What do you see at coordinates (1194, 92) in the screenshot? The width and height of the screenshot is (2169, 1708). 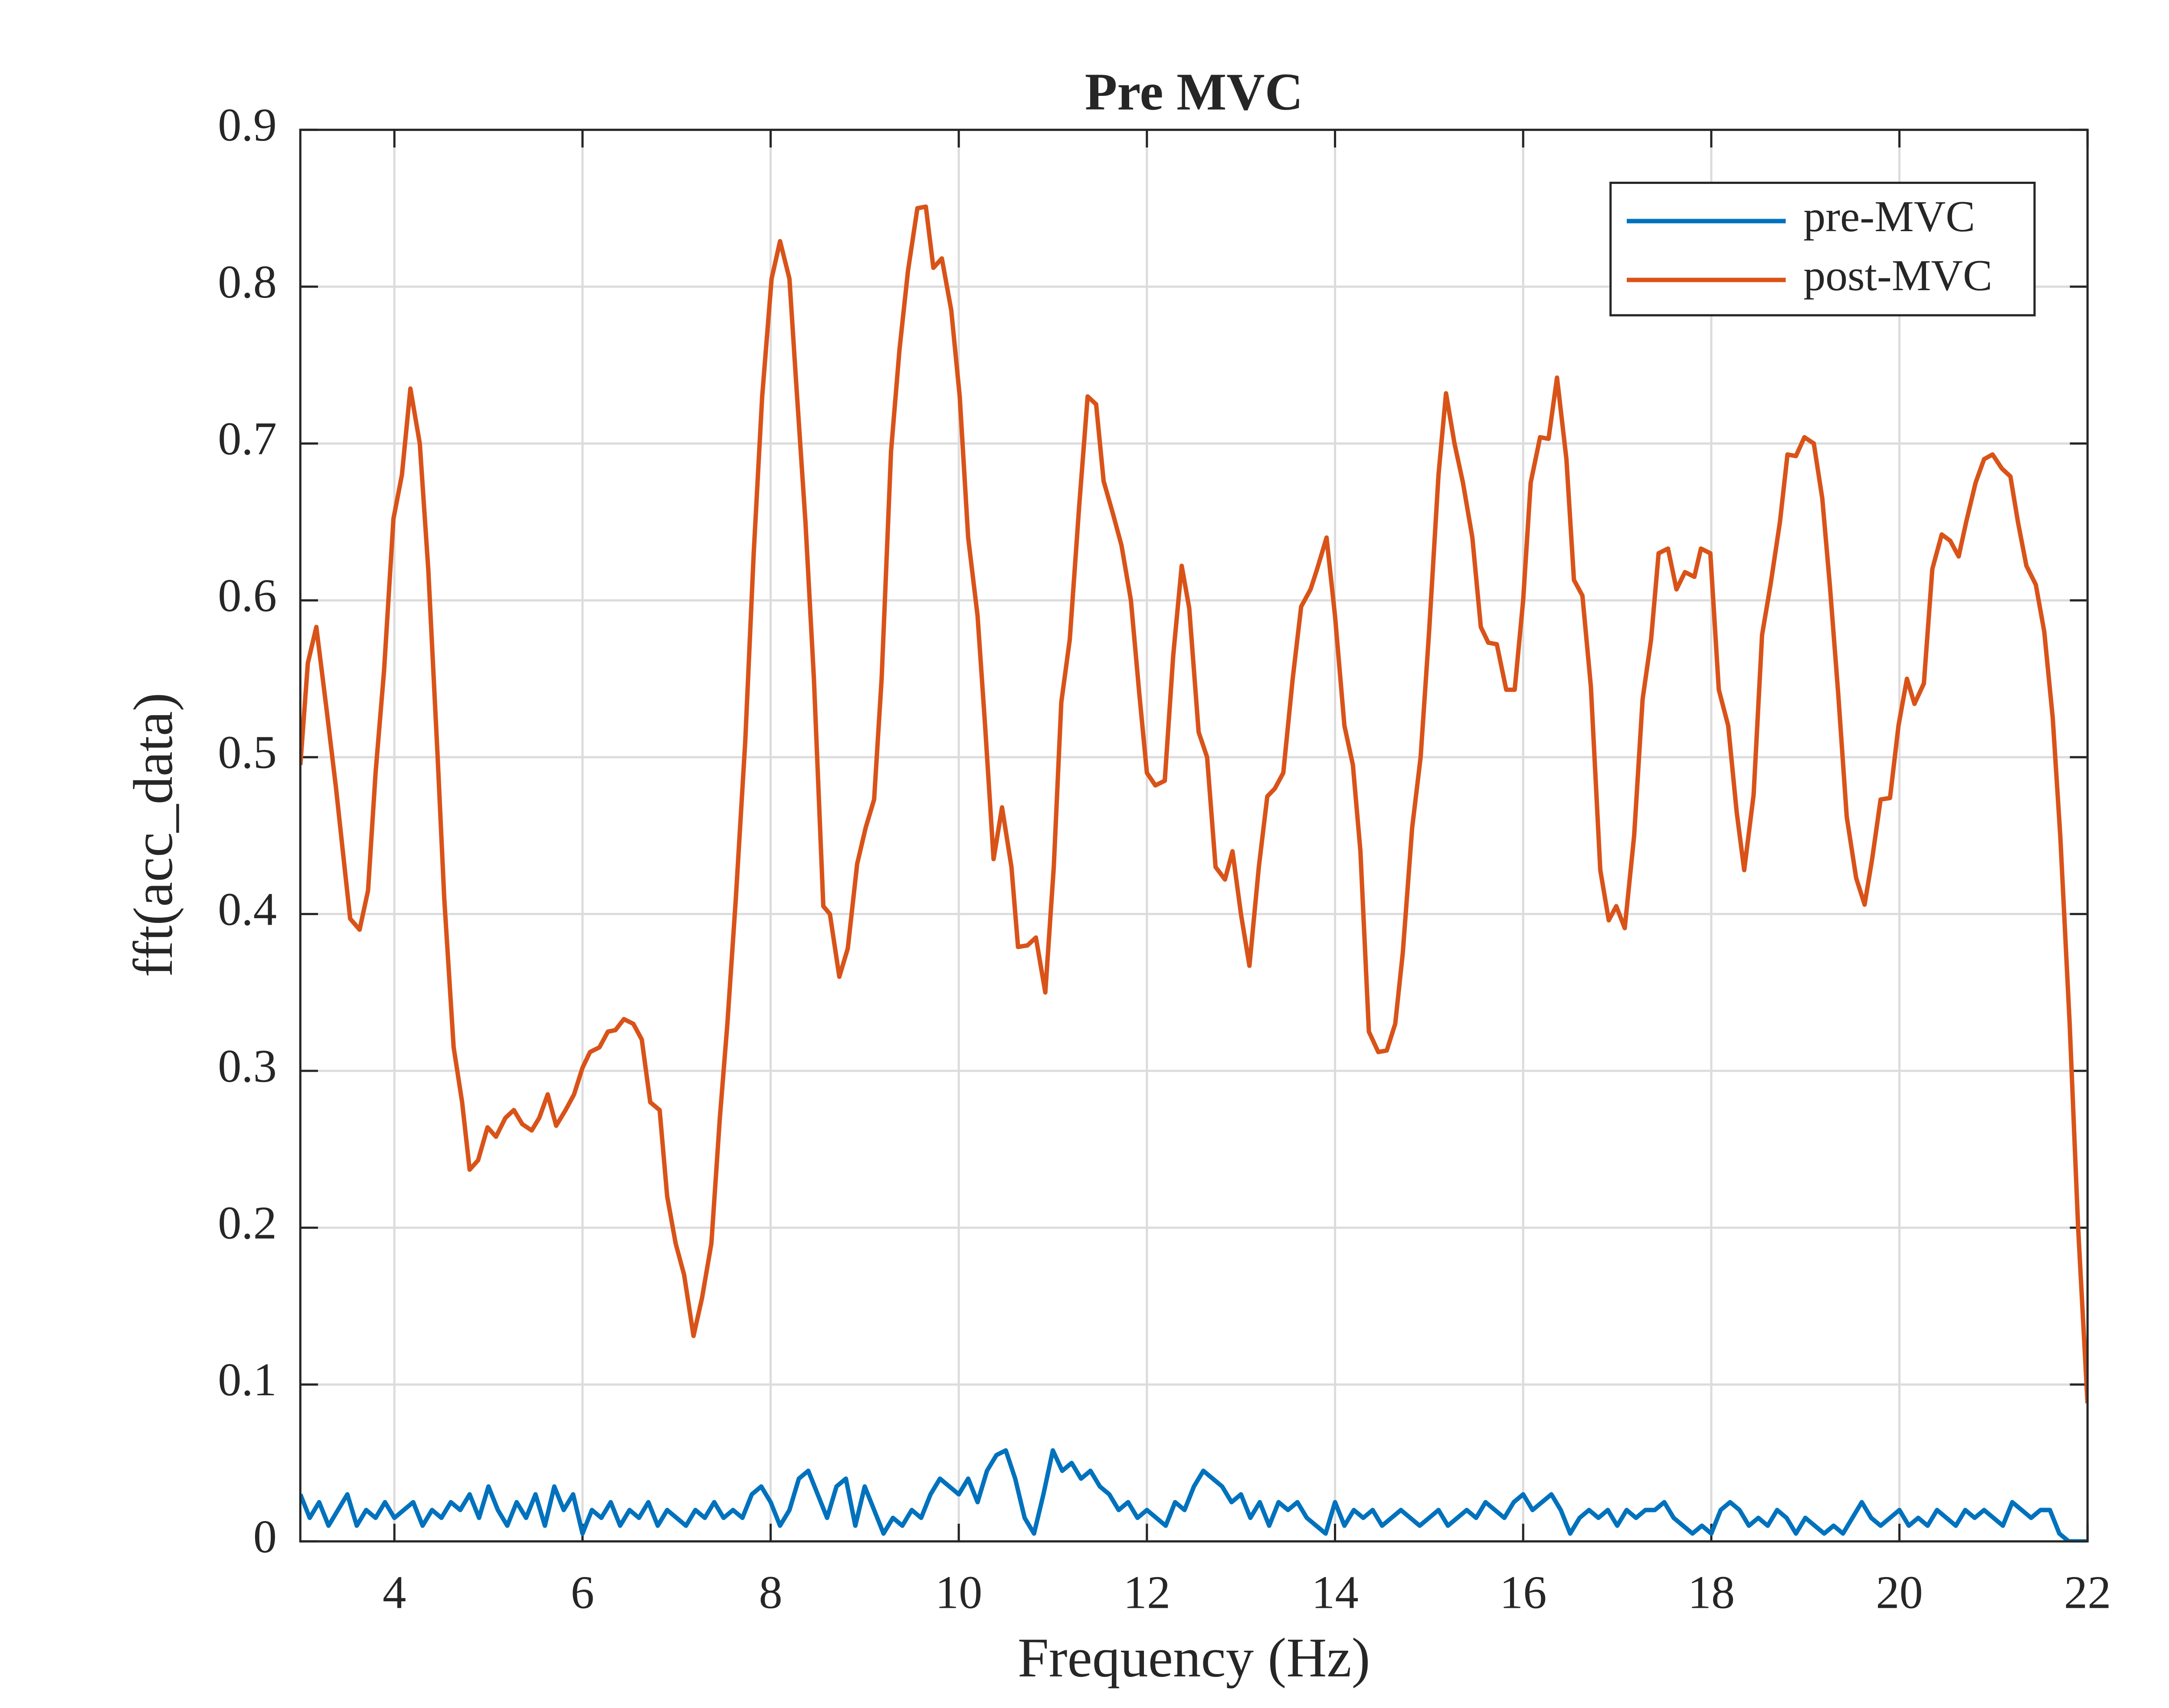 I see `chart-title: Pre MVC` at bounding box center [1194, 92].